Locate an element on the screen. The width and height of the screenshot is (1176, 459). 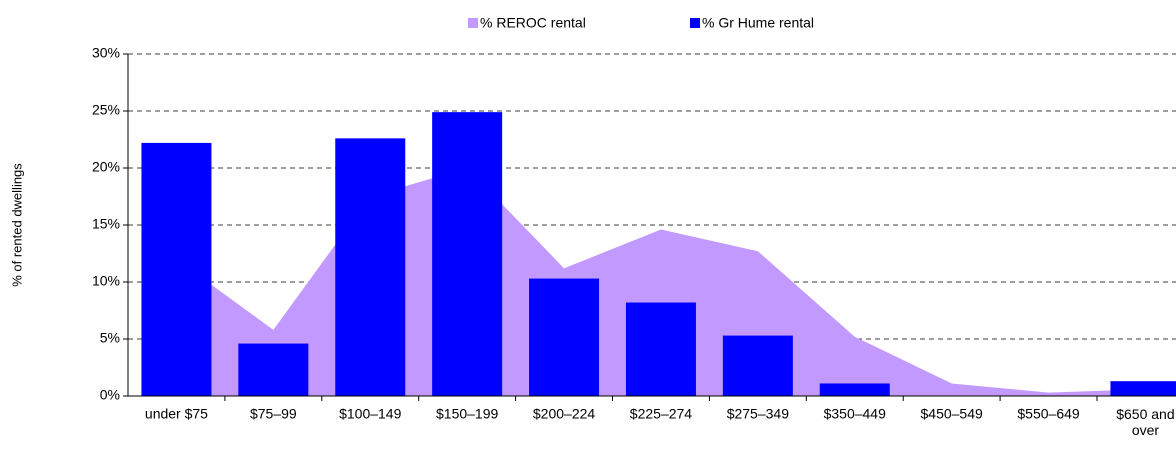
y-tick-label: 0% is located at coordinates (110, 395).